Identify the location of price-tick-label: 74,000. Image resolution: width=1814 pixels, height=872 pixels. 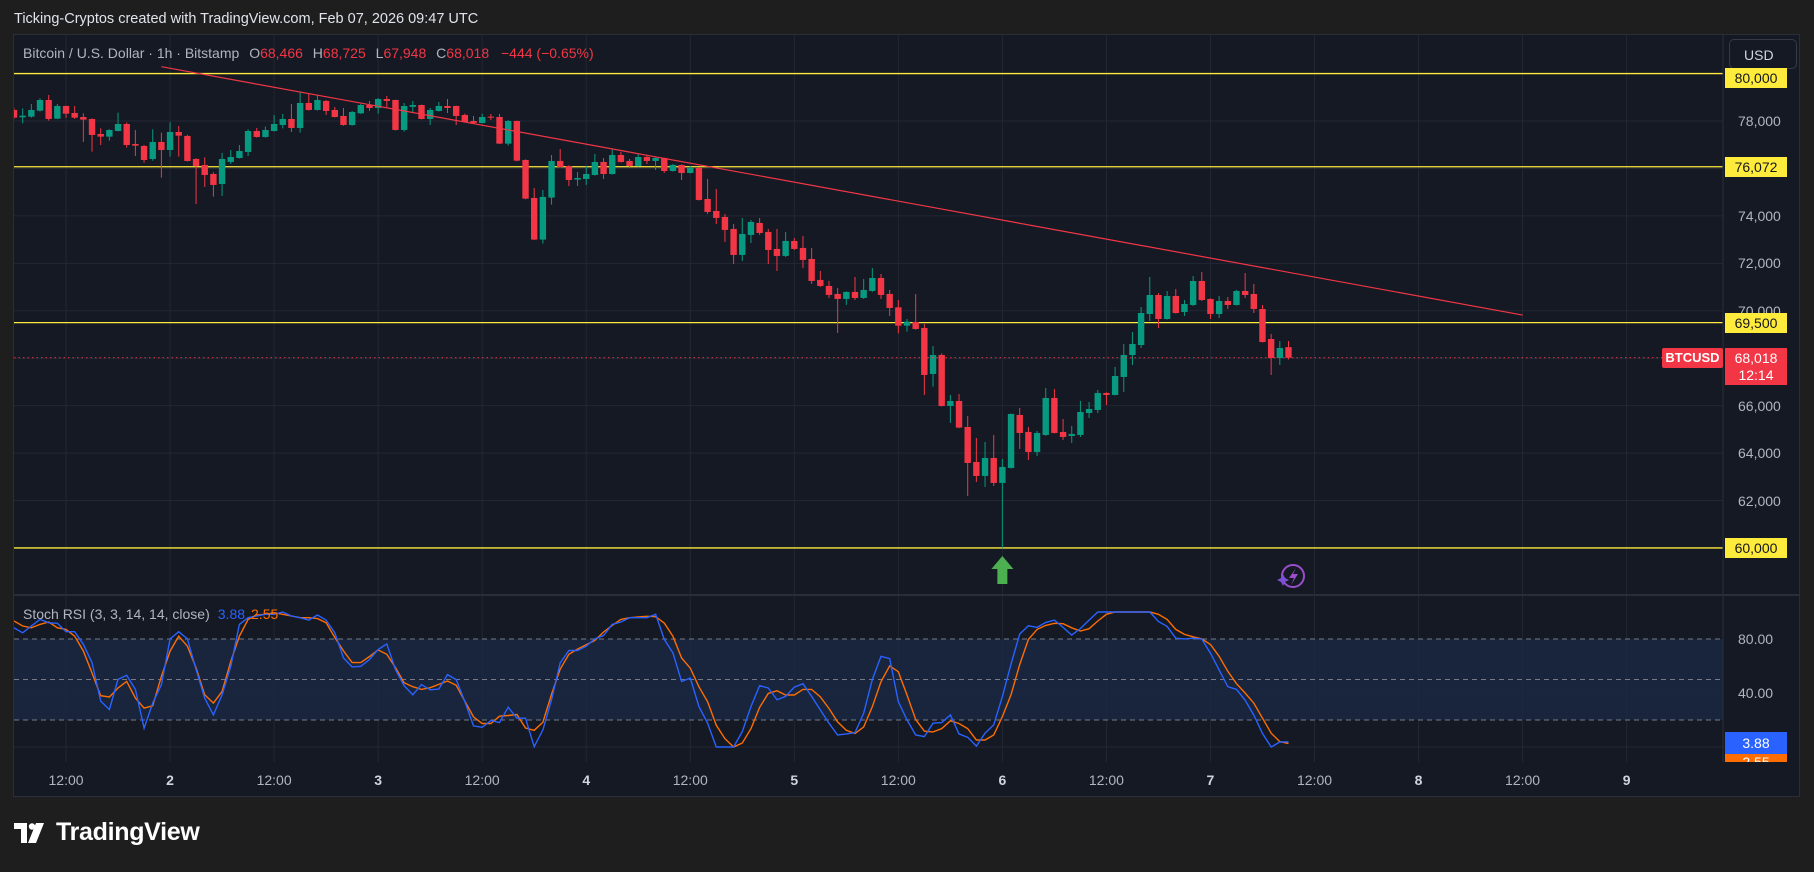
(1759, 215).